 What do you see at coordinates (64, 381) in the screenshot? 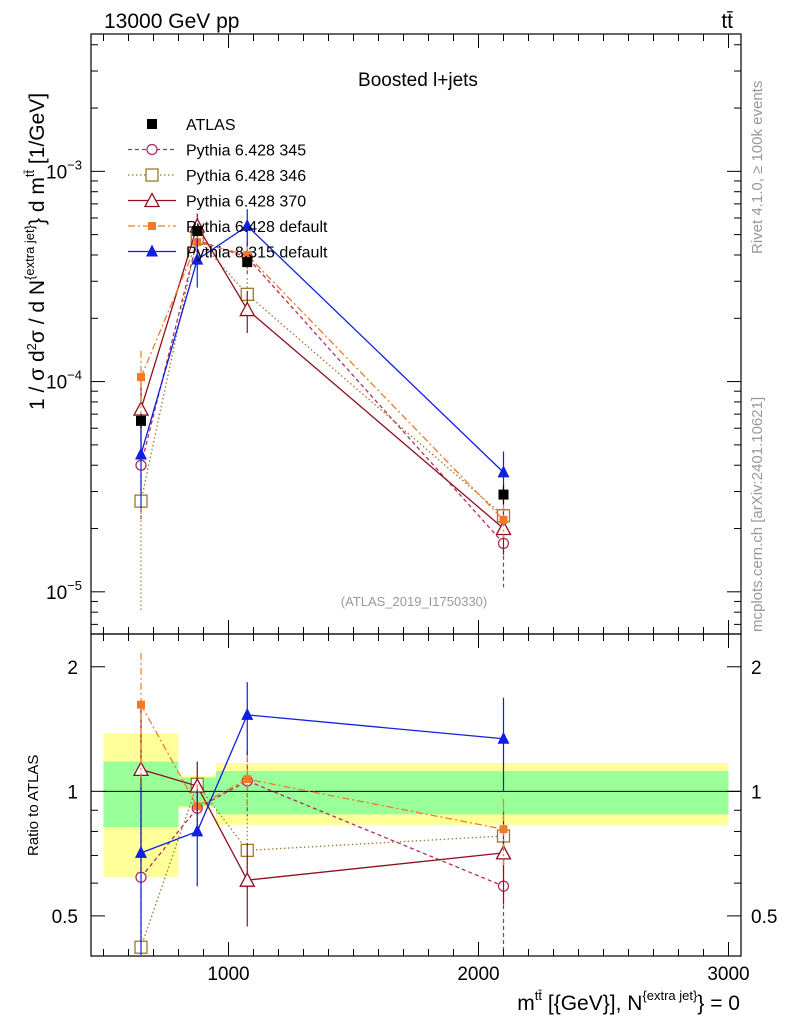
I see `y-tick-label: 10⁻⁴` at bounding box center [64, 381].